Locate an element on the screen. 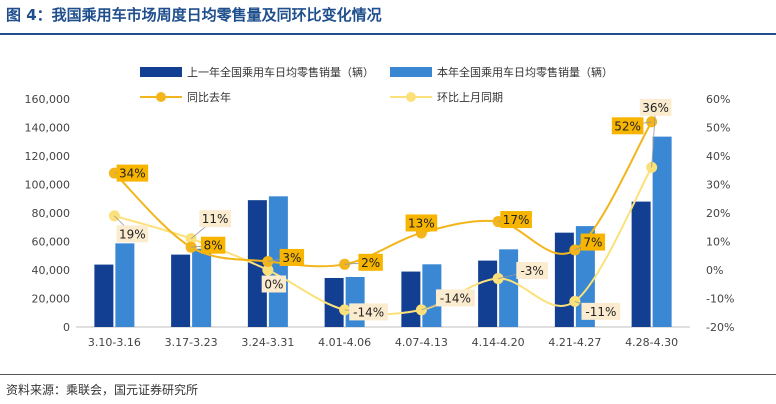 The height and width of the screenshot is (404, 776). y-left-tick-label: 120,000 is located at coordinates (48, 156).